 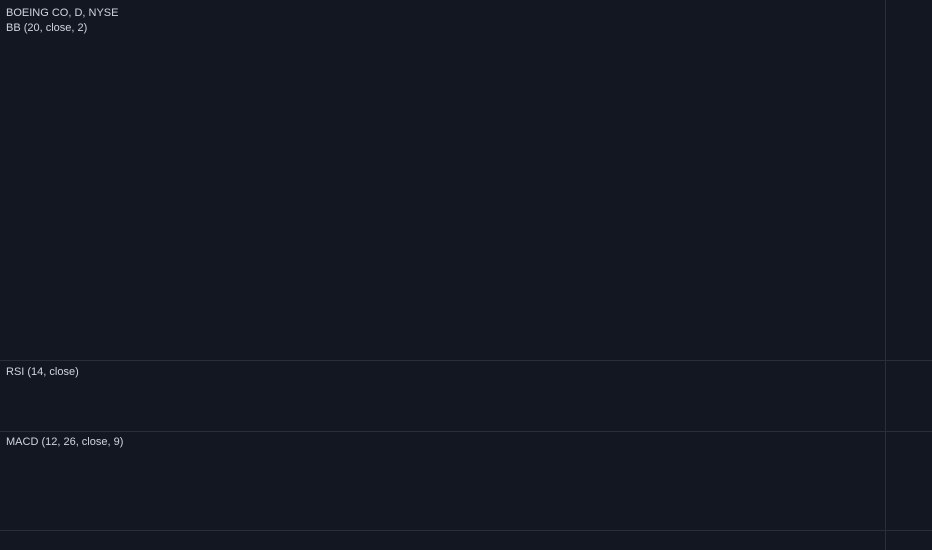 What do you see at coordinates (42, 372) in the screenshot?
I see `rsi-title: RSI (14, close)` at bounding box center [42, 372].